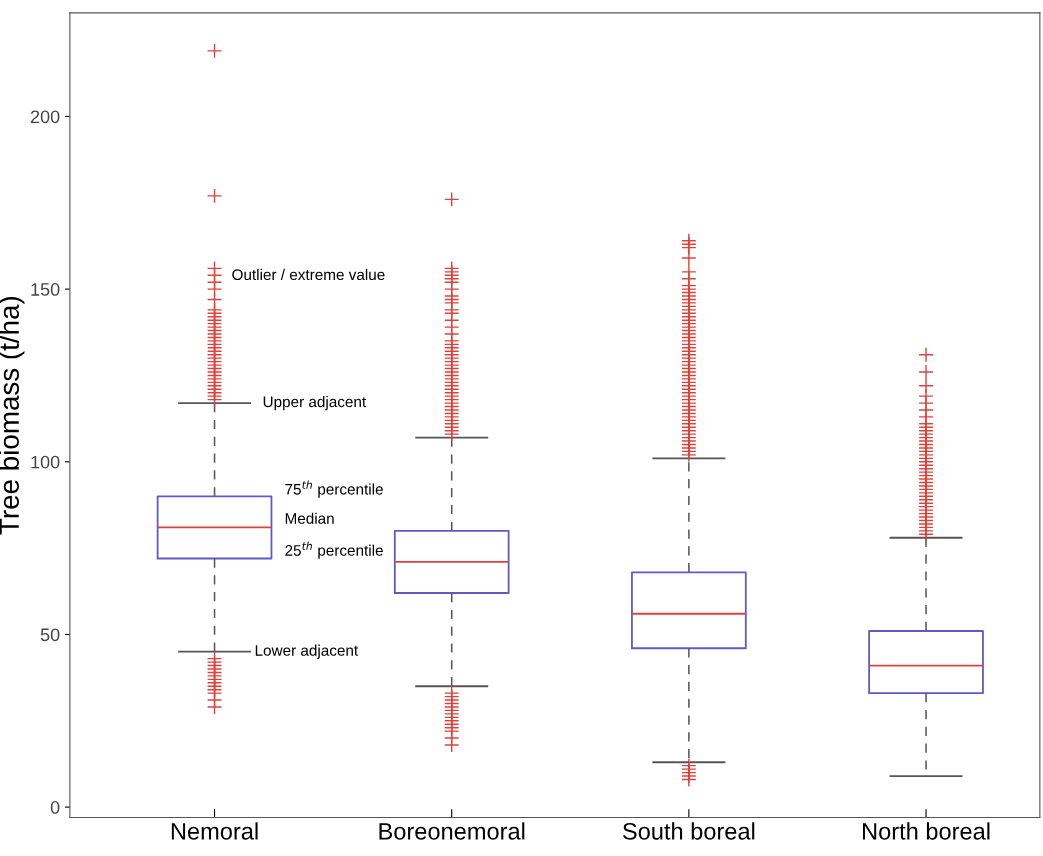 This screenshot has width=1043, height=856. I want to click on annotation: Median, so click(309, 518).